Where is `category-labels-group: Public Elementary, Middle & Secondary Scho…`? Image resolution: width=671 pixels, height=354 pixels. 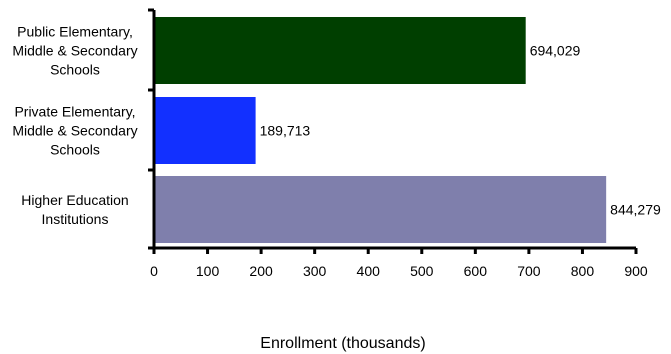 category-labels-group: Public Elementary, Middle & Secondary Scho… is located at coordinates (74, 126).